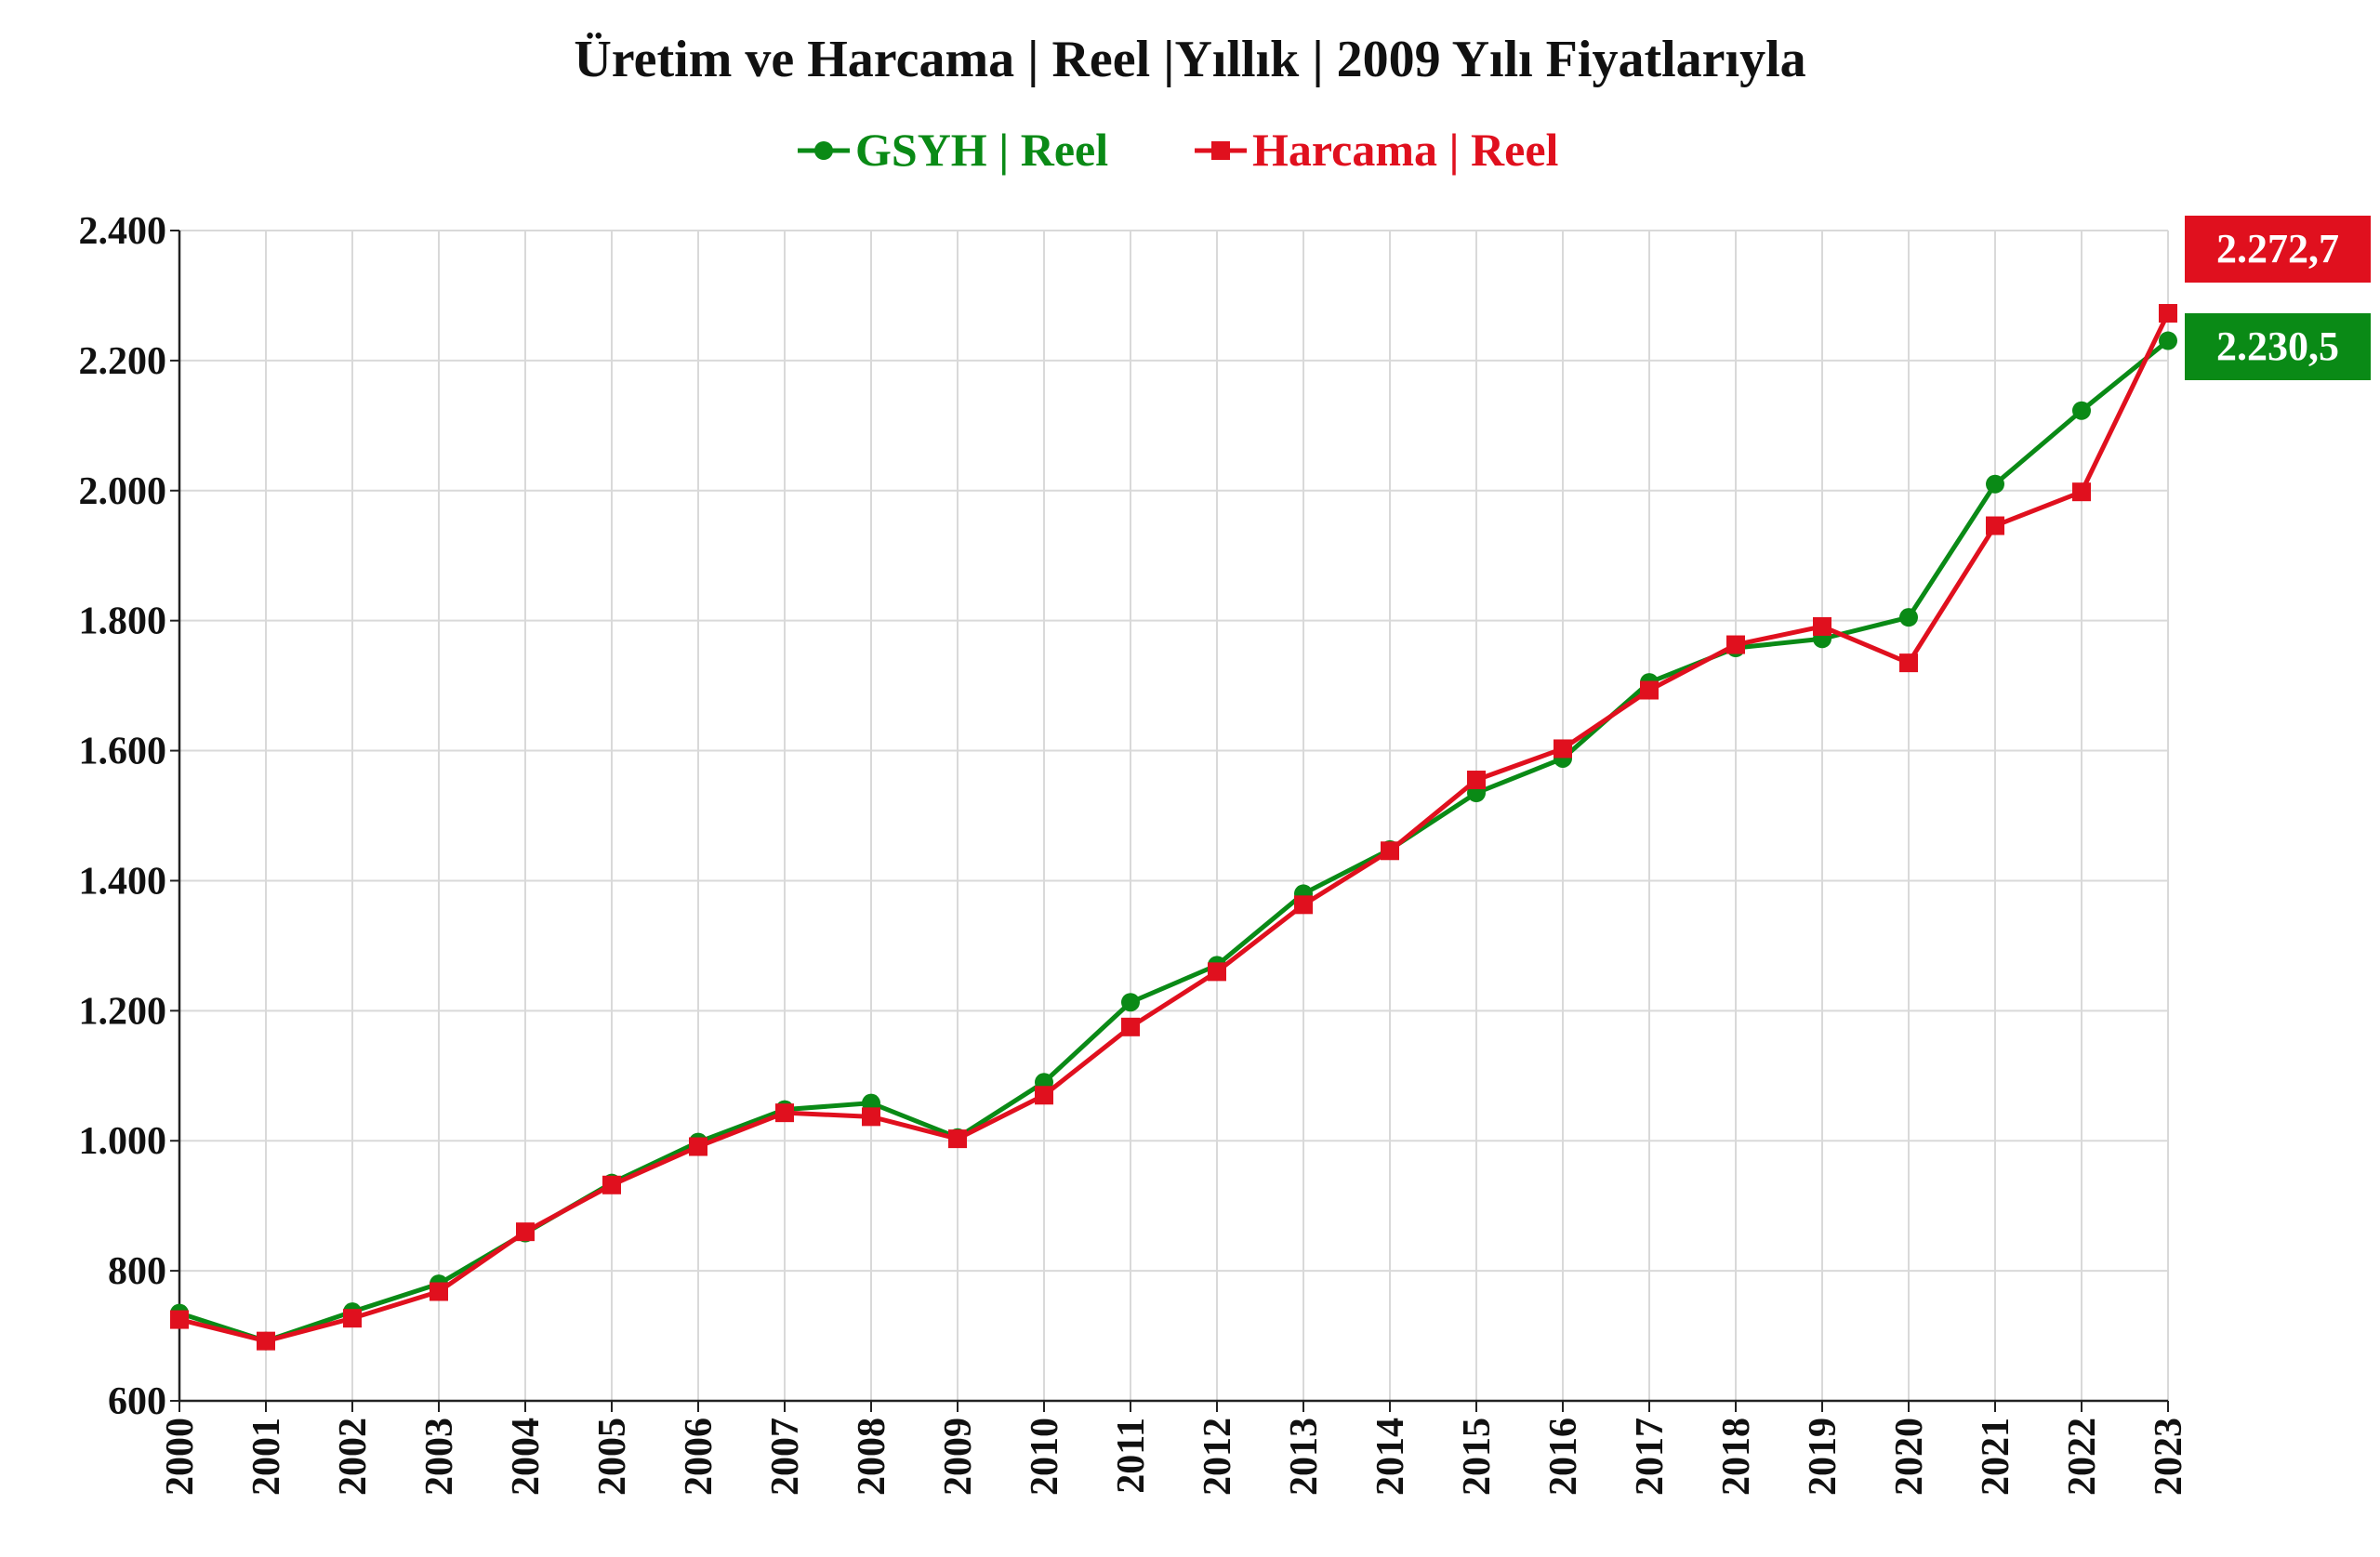 The width and height of the screenshot is (2380, 1557). I want to click on x-tick-label: 2017, so click(1650, 1457).